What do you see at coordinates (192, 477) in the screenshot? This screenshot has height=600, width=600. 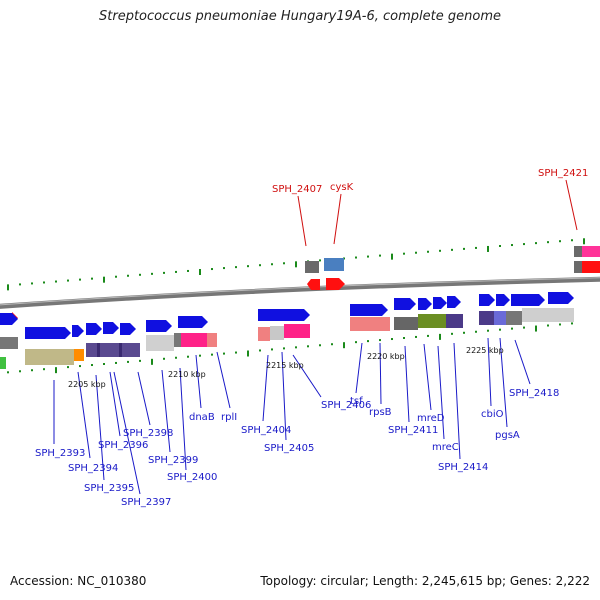 I see `gene-label-sph2400: SPH_2400` at bounding box center [192, 477].